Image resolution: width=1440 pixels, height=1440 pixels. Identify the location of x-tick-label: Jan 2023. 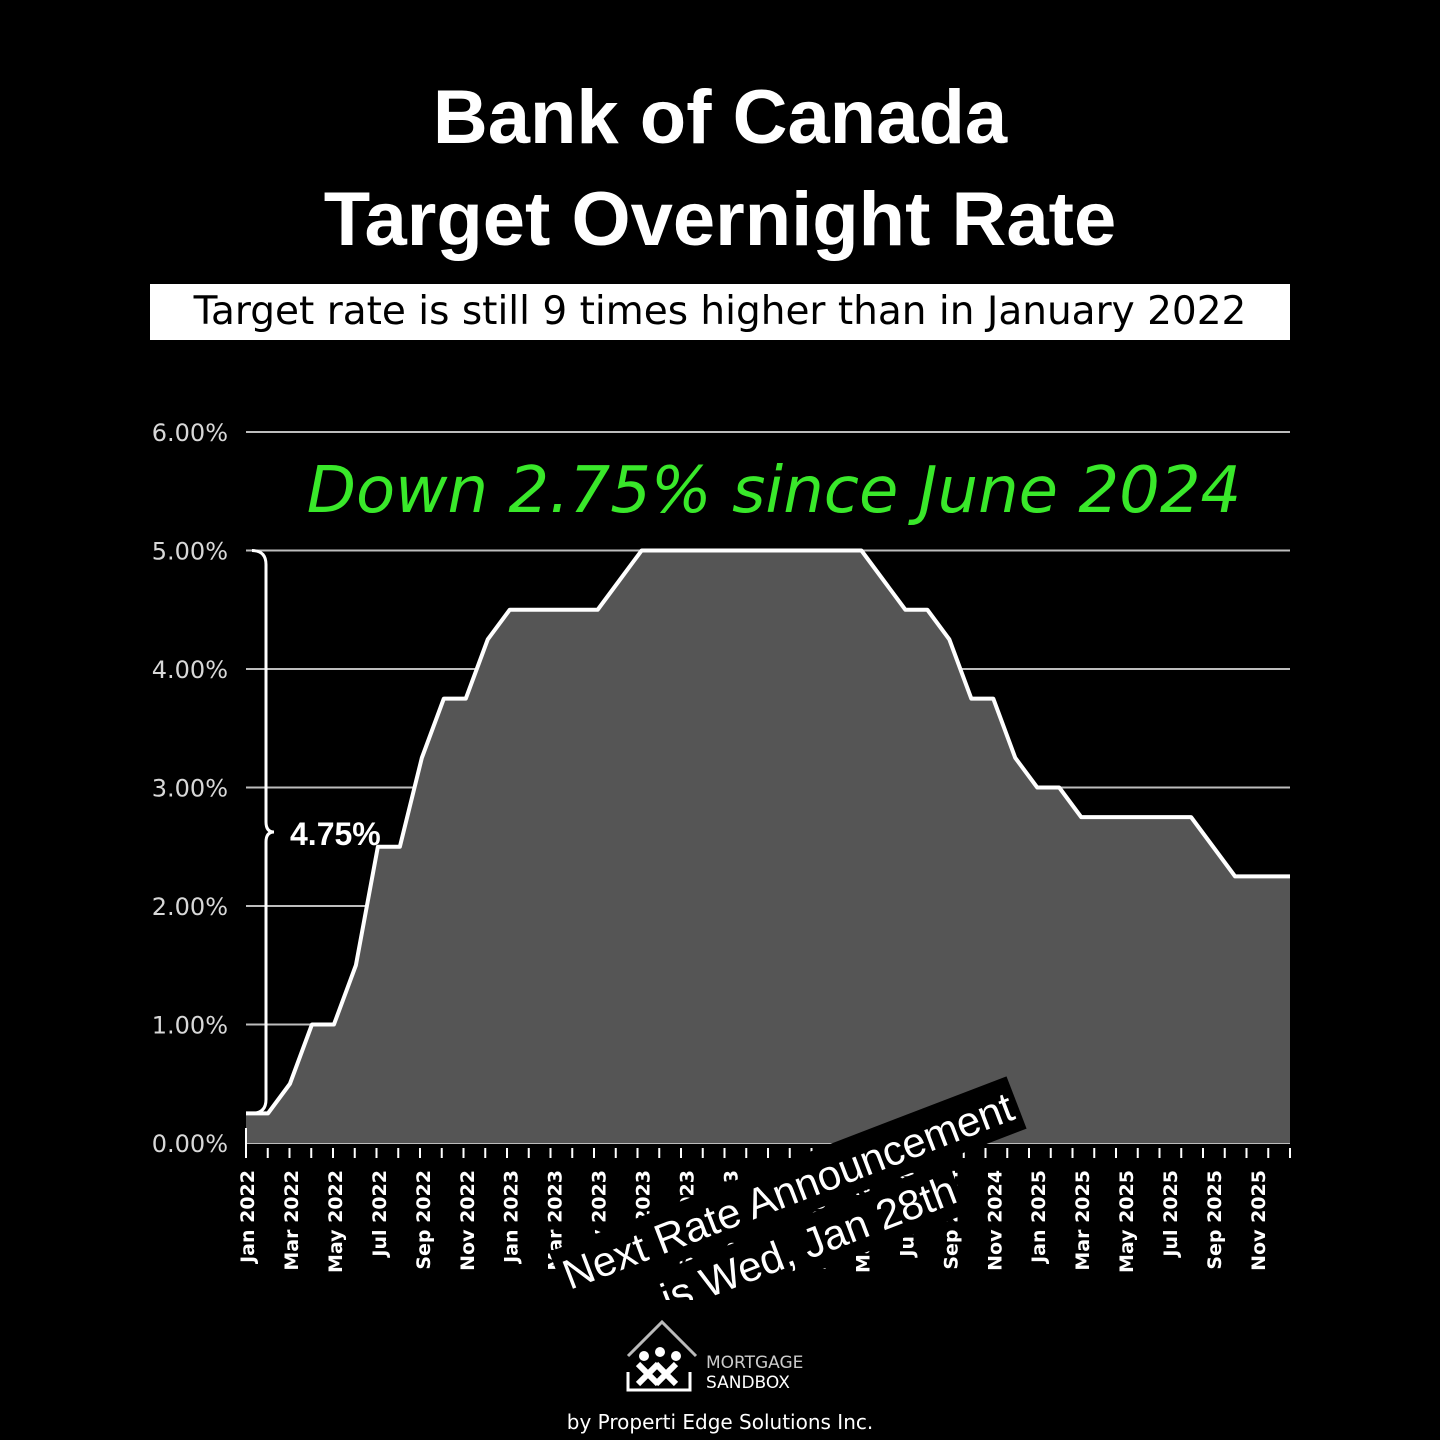
(512, 1217).